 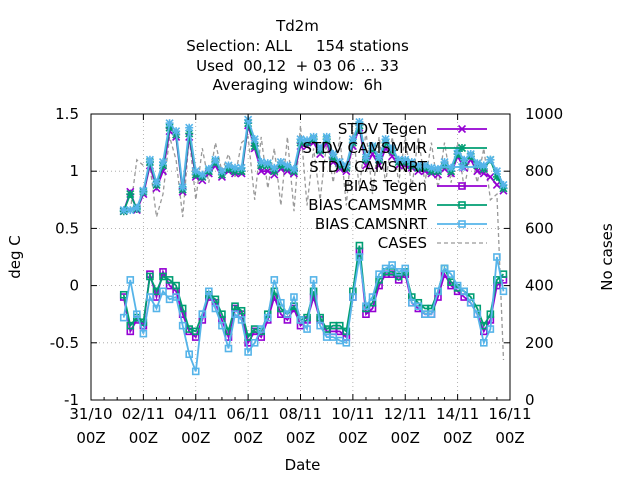 I want to click on y-tick-label: 0, so click(x=74, y=286).